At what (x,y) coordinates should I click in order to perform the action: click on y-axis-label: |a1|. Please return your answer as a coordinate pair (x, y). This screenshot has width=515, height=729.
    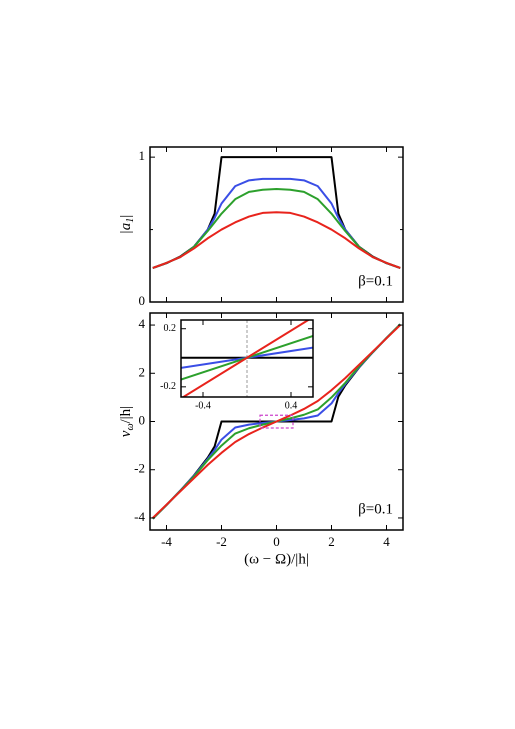
    Looking at the image, I should click on (127, 225).